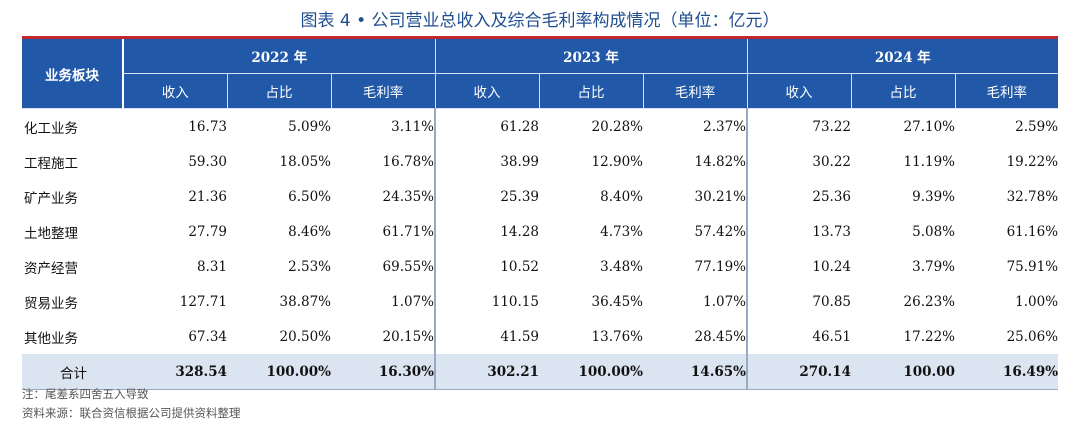 Image resolution: width=1080 pixels, height=427 pixels. What do you see at coordinates (934, 231) in the screenshot?
I see `share-cell: 5.08%` at bounding box center [934, 231].